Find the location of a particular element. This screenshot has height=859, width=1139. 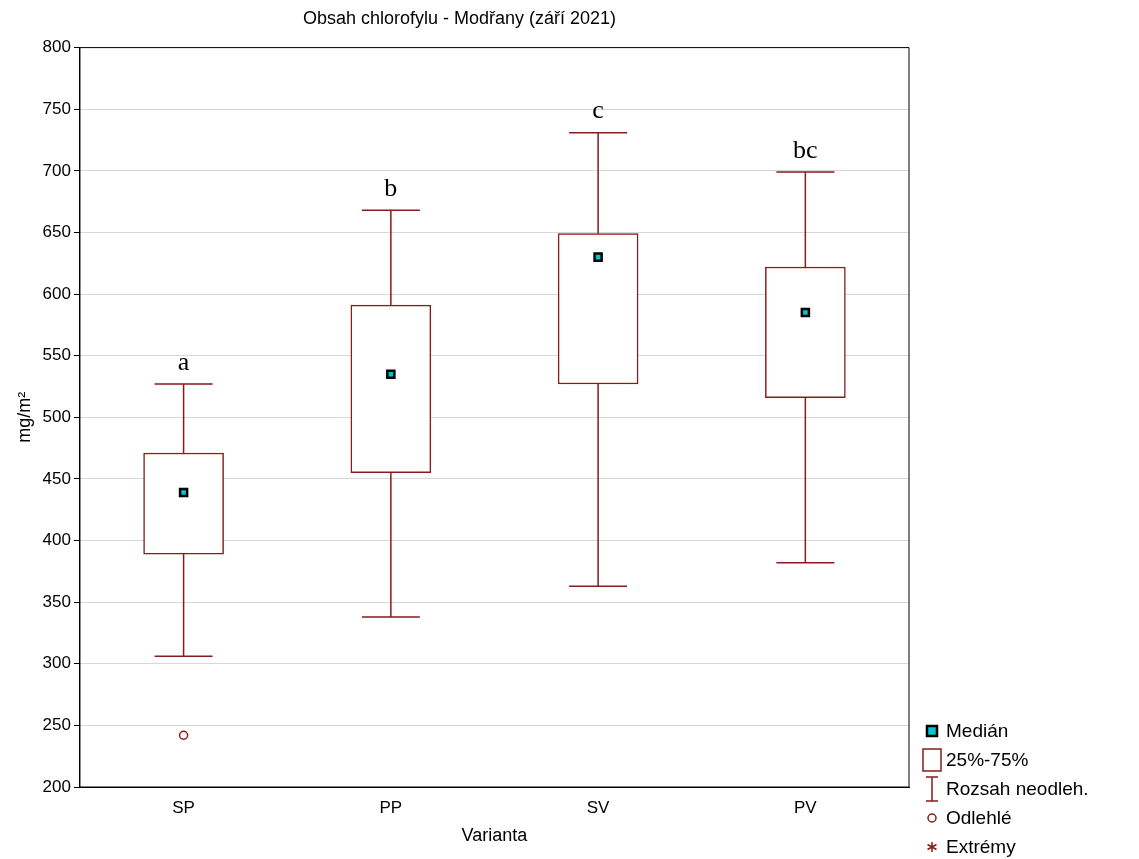

text: 25%-75% is located at coordinates (987, 759).